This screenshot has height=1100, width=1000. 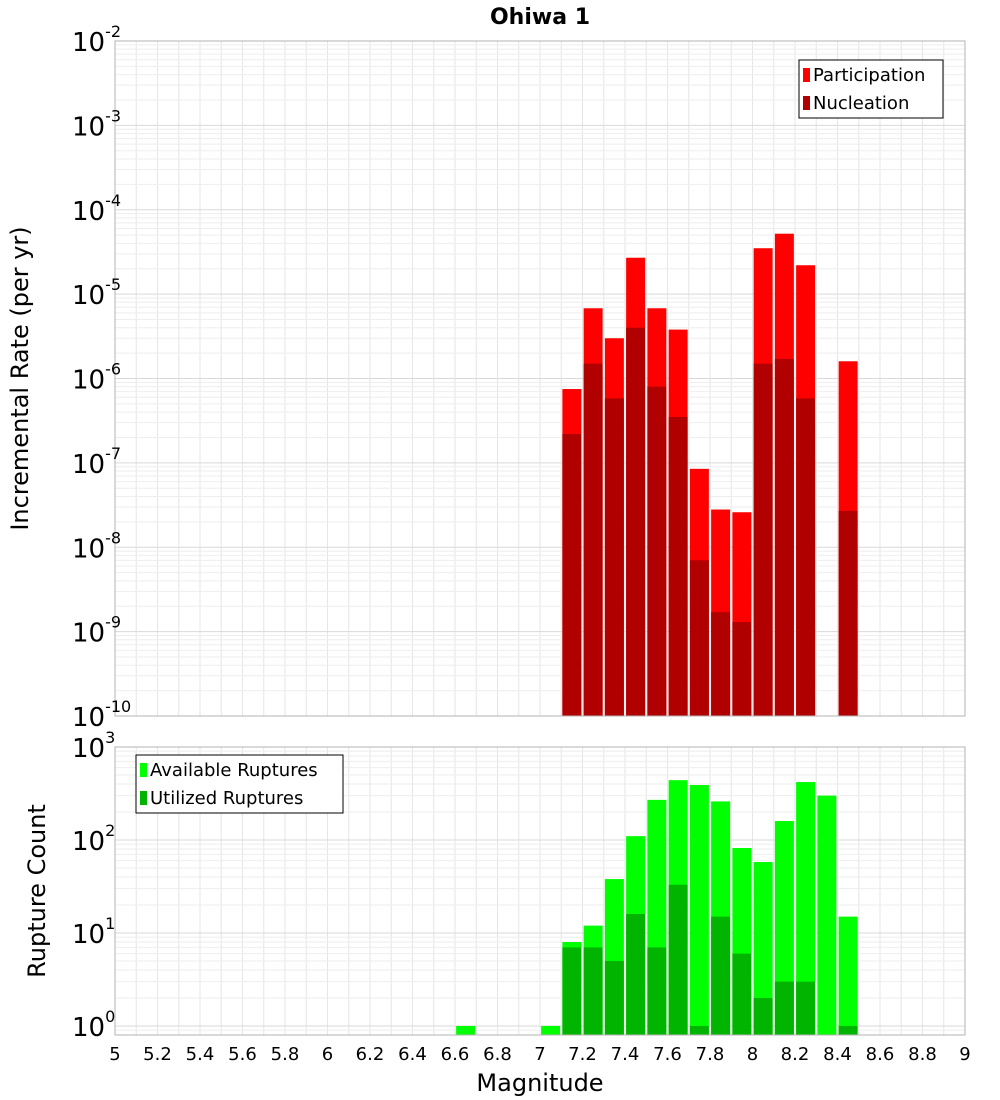 I want to click on y-axis-label: Rupture Count, so click(x=37, y=891).